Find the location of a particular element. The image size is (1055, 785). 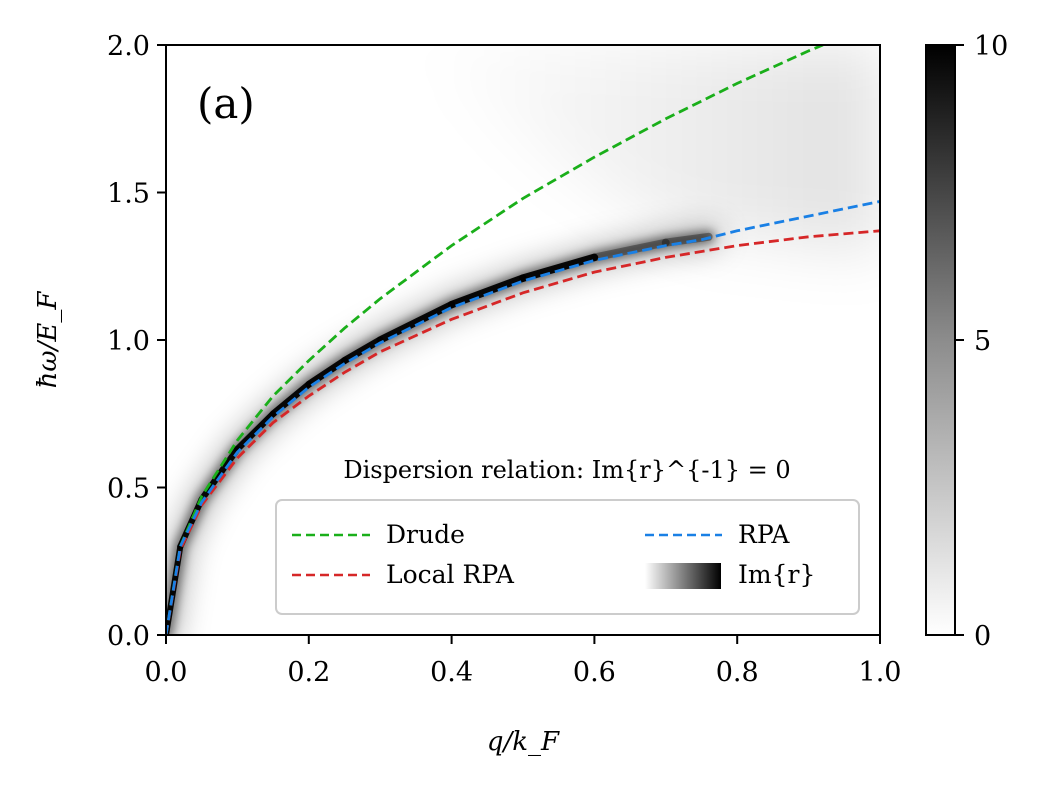

legend-swatch-im-r is located at coordinates (683, 576).